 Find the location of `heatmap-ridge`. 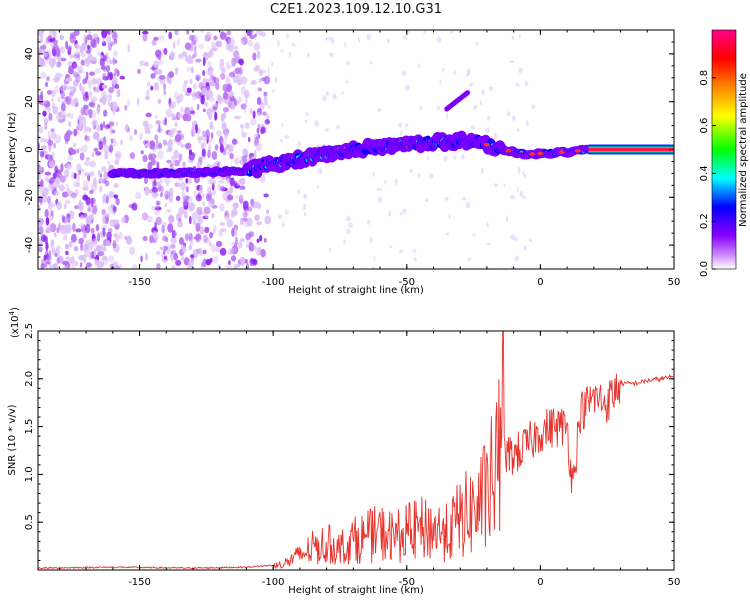

heatmap-ridge is located at coordinates (390, 134).